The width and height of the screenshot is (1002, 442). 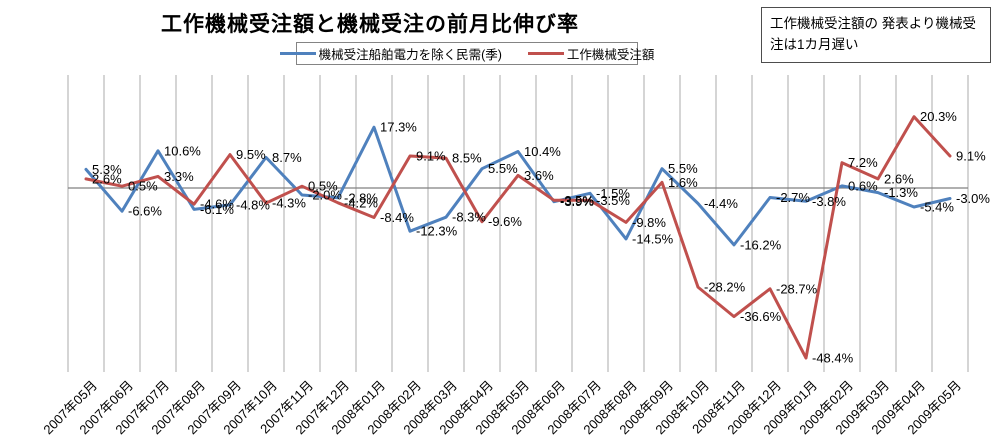 I want to click on data-label-s0: -2.7%, so click(x=793, y=197).